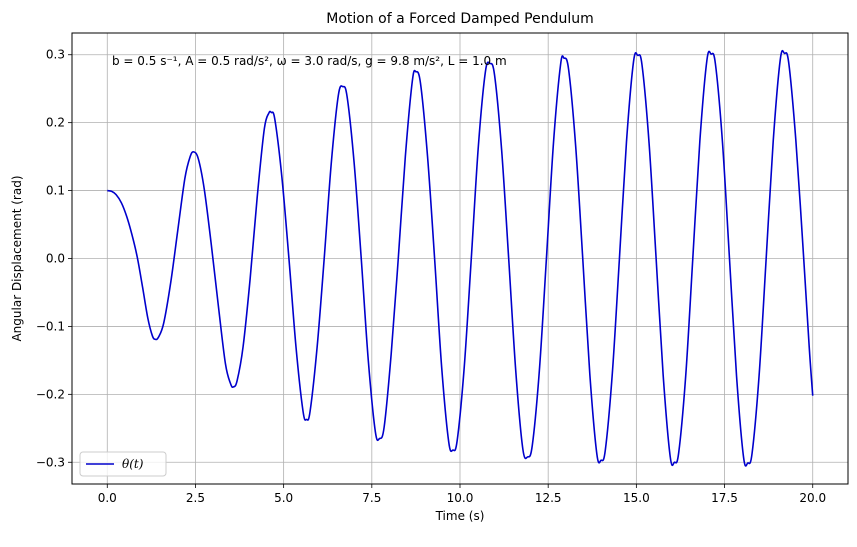  I want to click on y-tick-label: 0.1, so click(55, 191).